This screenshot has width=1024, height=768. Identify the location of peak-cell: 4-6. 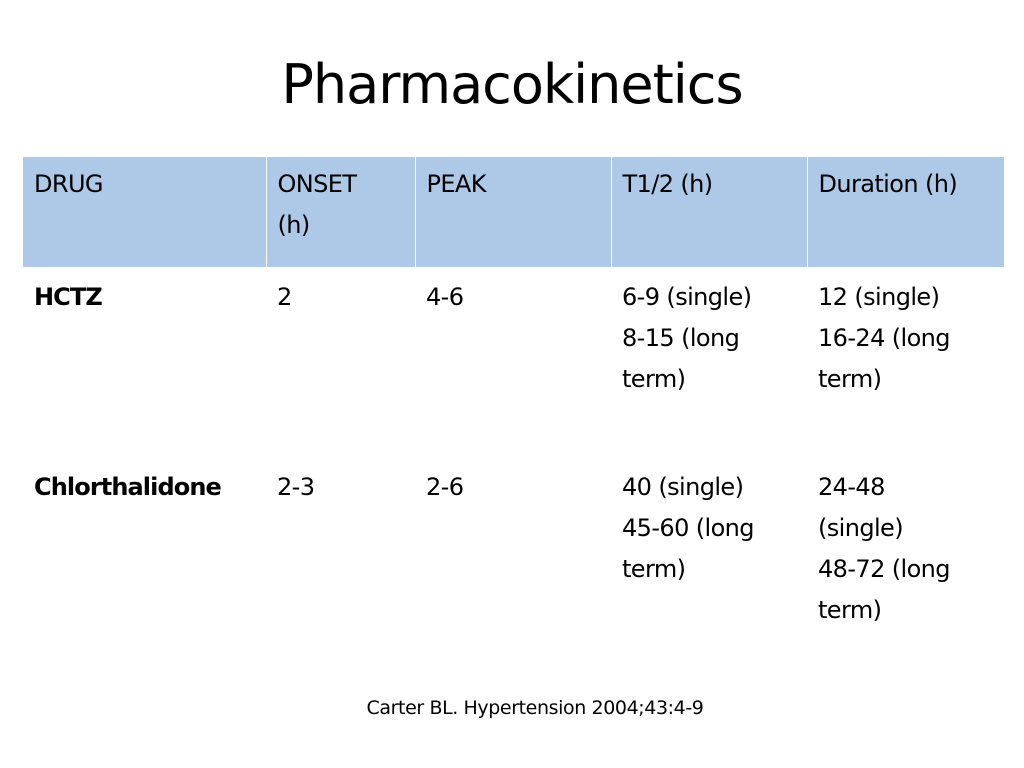
(445, 297).